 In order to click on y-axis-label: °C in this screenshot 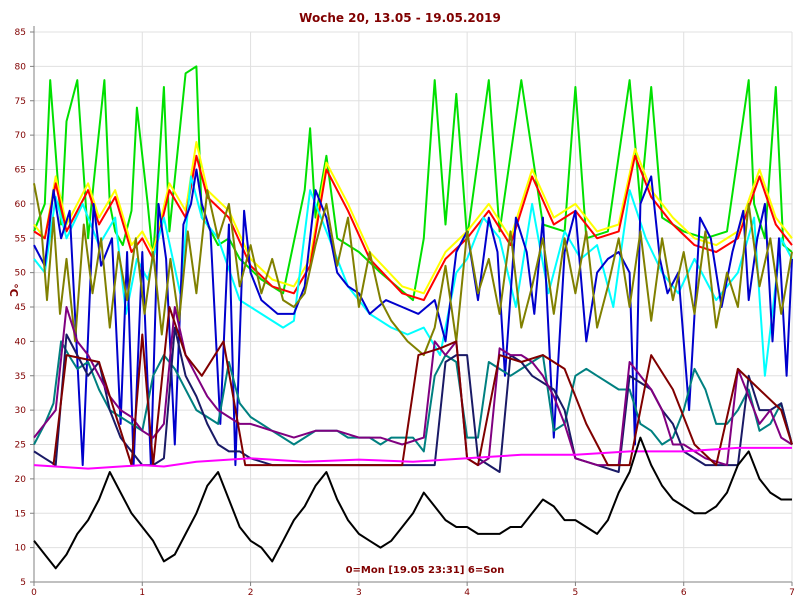, I will do `click(13, 290)`.